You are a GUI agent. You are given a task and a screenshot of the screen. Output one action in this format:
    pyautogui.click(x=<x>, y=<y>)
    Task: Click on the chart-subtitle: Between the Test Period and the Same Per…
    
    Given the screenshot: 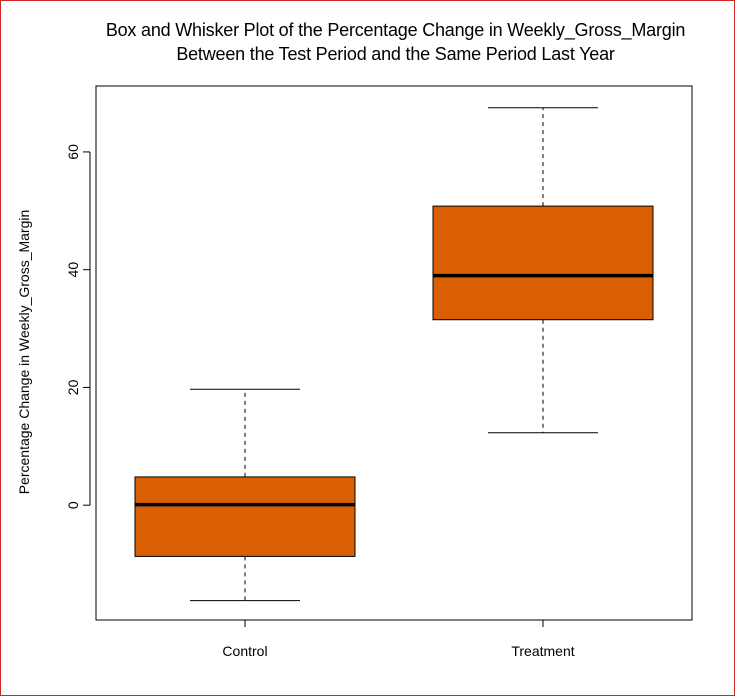 What is the action you would take?
    pyautogui.click(x=395, y=54)
    